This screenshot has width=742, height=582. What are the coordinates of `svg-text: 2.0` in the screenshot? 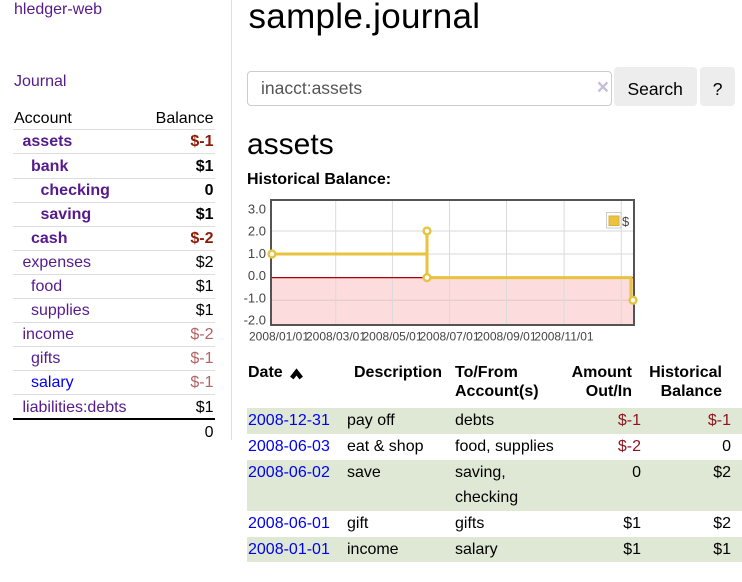 It's located at (257, 231).